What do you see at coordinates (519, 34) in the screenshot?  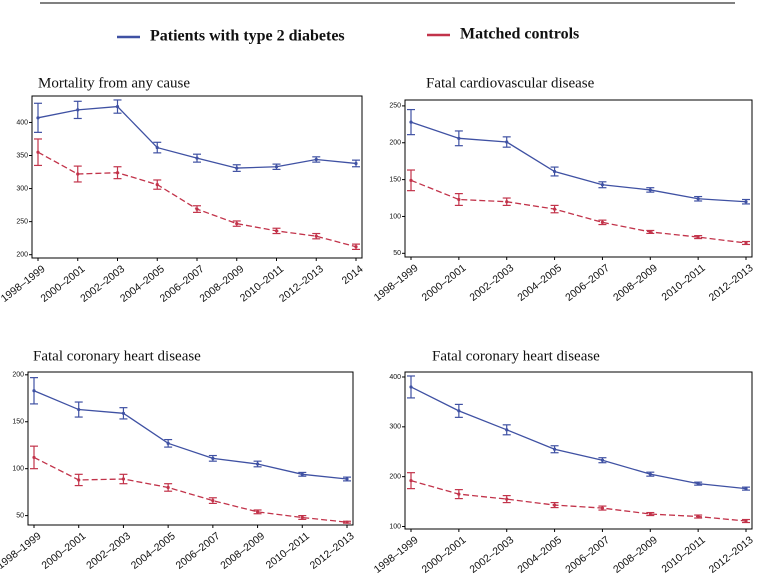 I see `legend-label: Matched controls` at bounding box center [519, 34].